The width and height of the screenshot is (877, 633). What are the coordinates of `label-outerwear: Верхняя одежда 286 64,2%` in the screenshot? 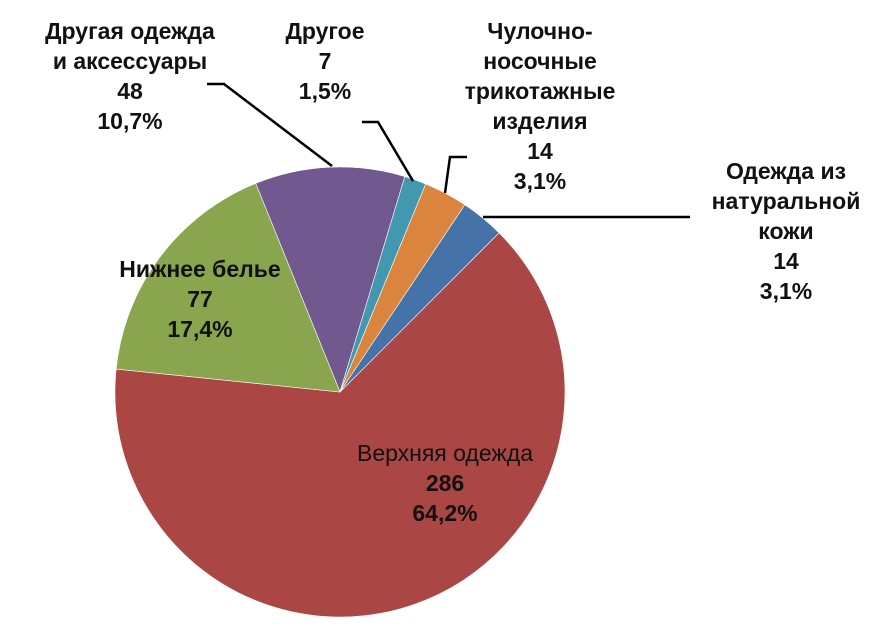 It's located at (445, 483).